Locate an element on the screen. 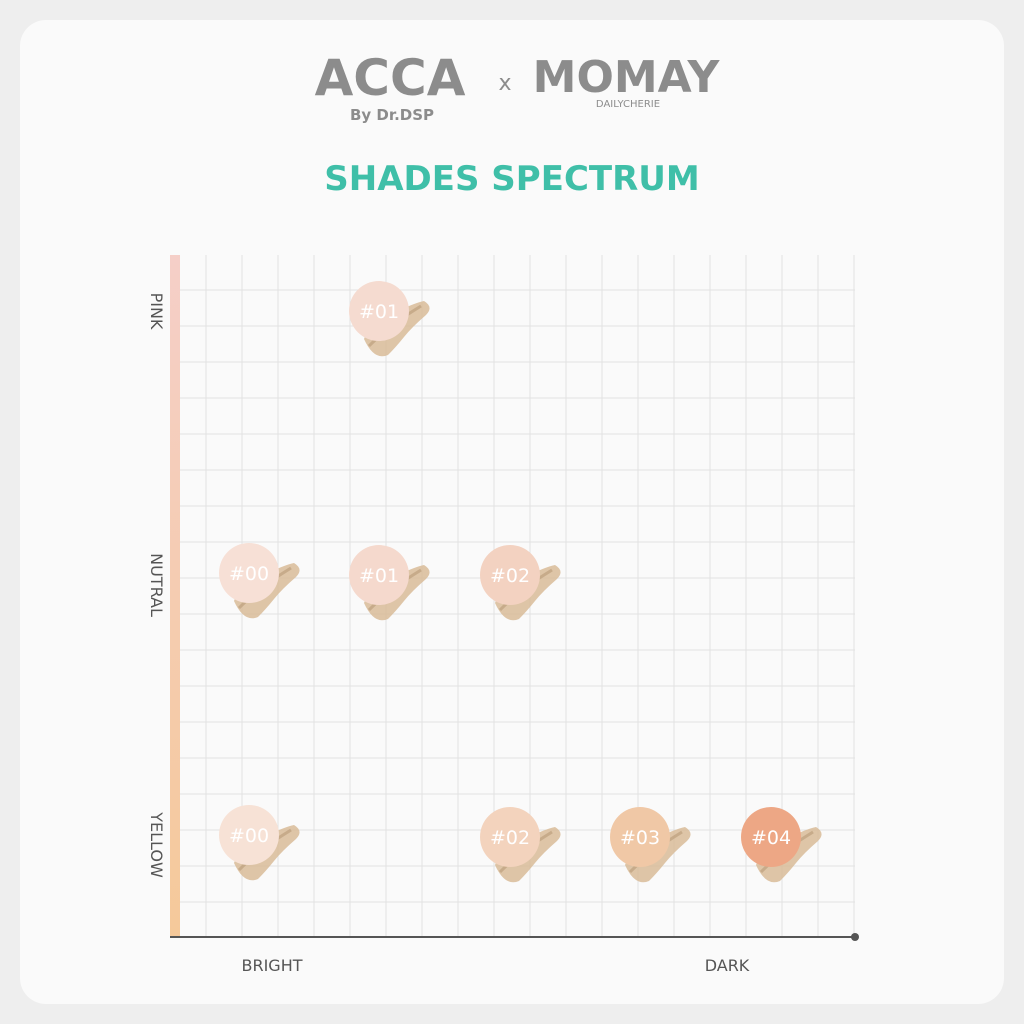  shade-label: #04 is located at coordinates (771, 838).